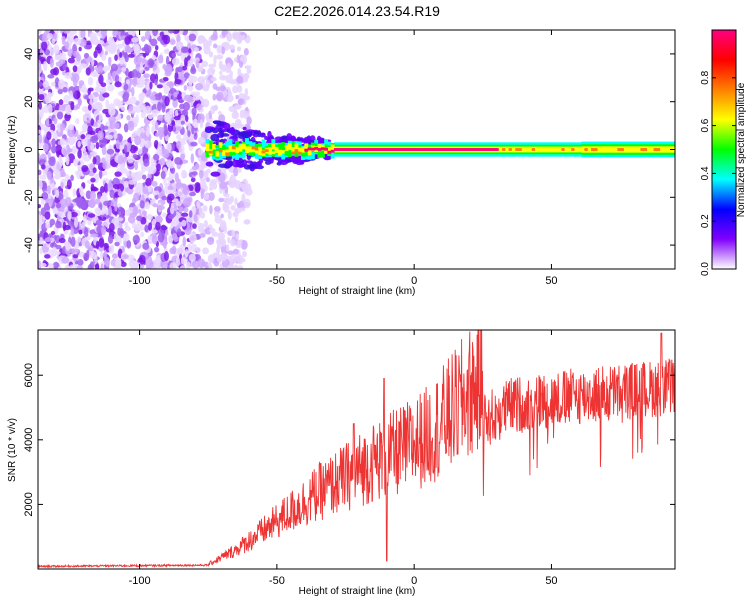 The image size is (750, 600). What do you see at coordinates (277, 281) in the screenshot?
I see `spectrogram-x-tick-label: -50` at bounding box center [277, 281].